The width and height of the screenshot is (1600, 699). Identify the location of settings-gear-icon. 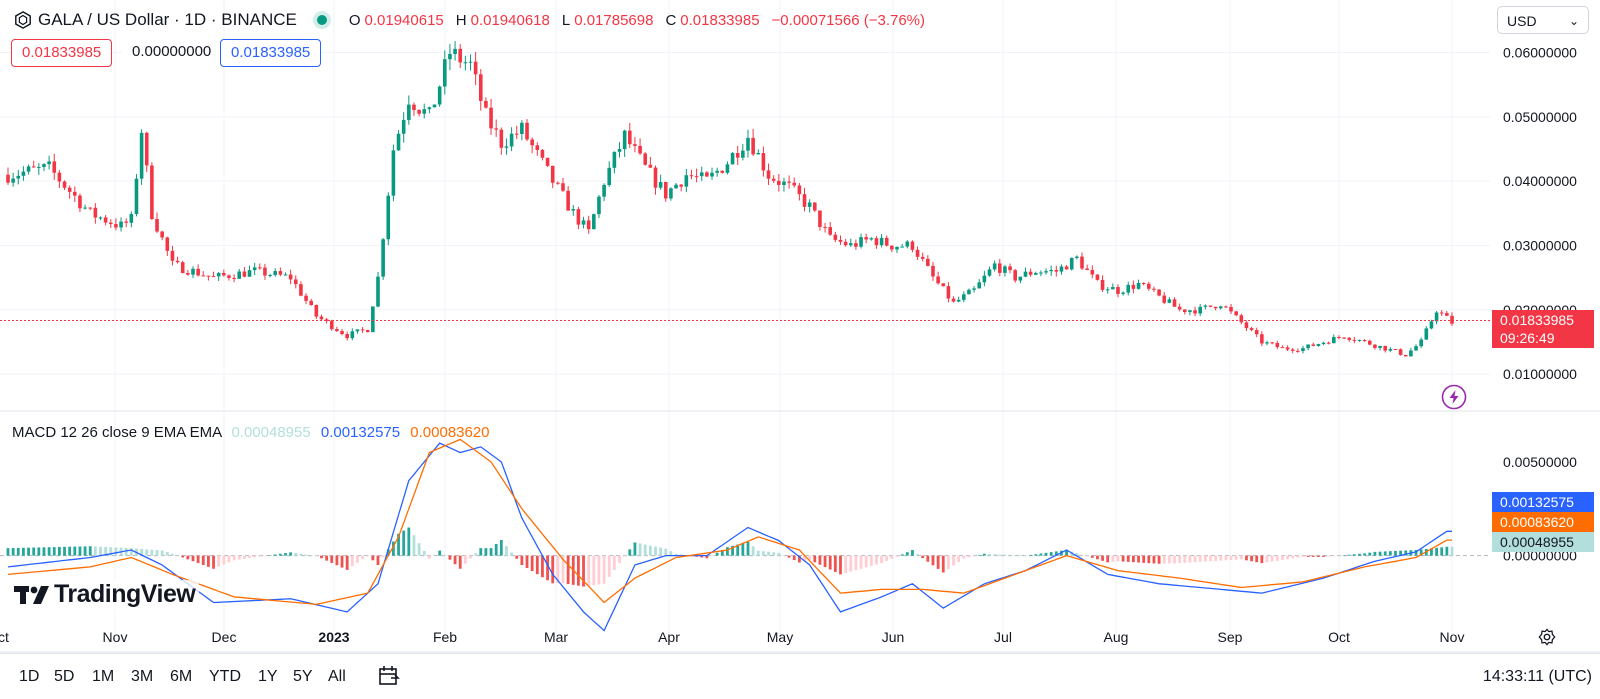
(1547, 637).